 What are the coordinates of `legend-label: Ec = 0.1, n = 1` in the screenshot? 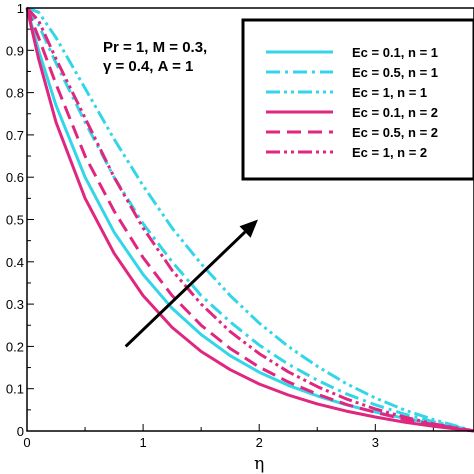 It's located at (395, 52).